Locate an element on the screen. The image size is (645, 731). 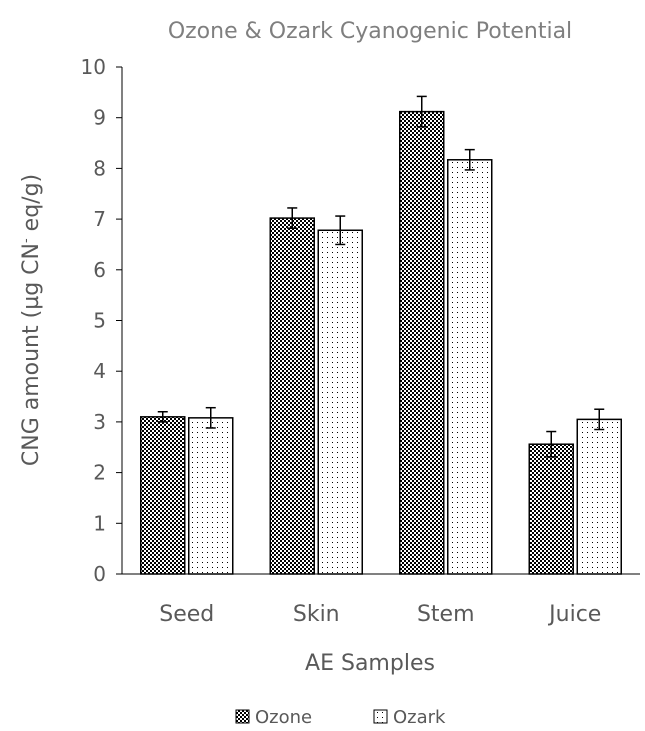
legend-label-ozone: Ozone is located at coordinates (283, 717).